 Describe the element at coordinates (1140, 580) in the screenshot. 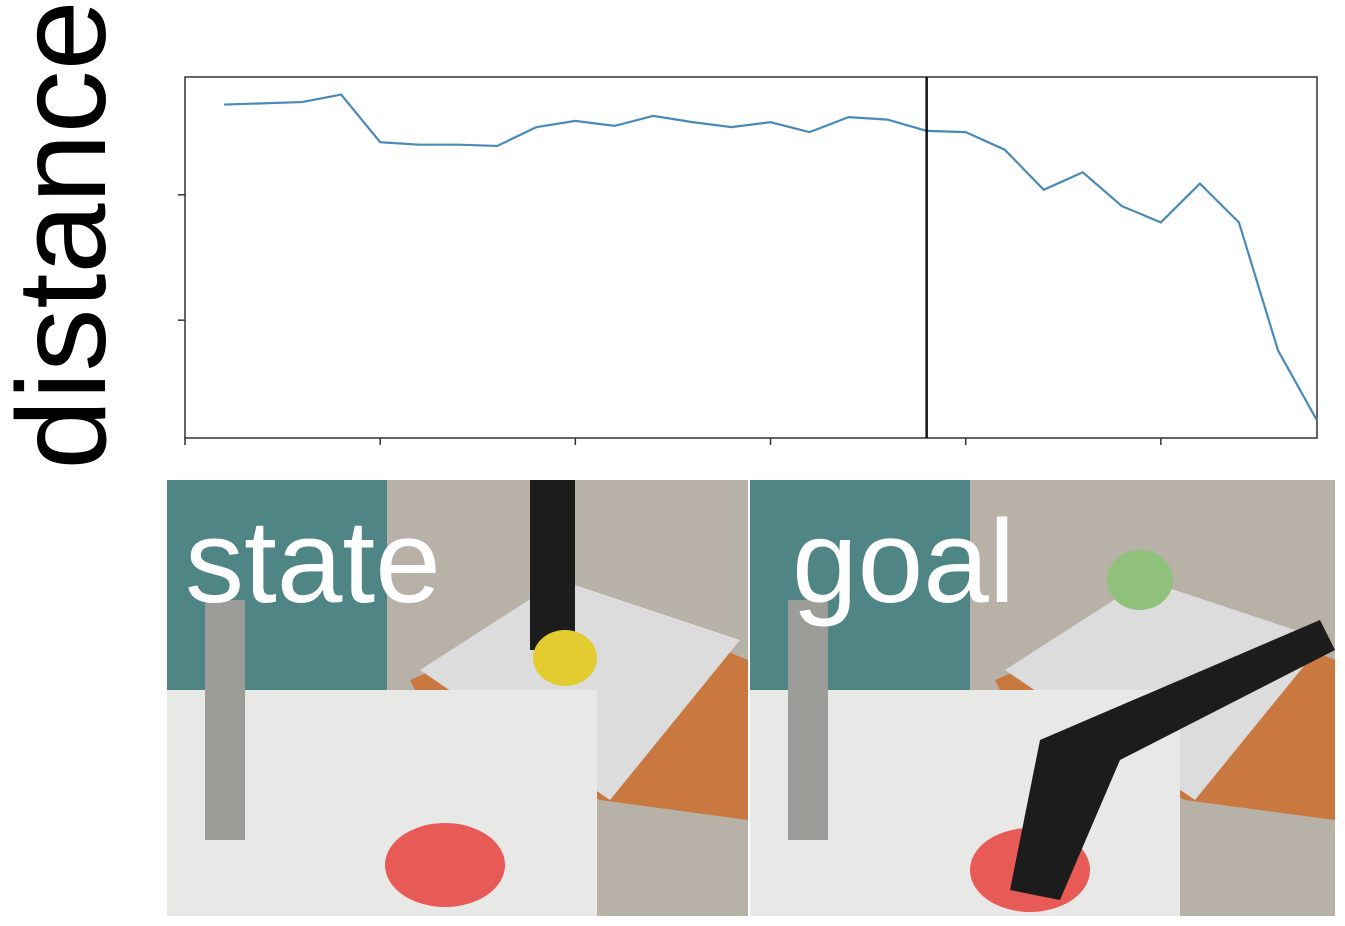

I see `cabbage` at that location.